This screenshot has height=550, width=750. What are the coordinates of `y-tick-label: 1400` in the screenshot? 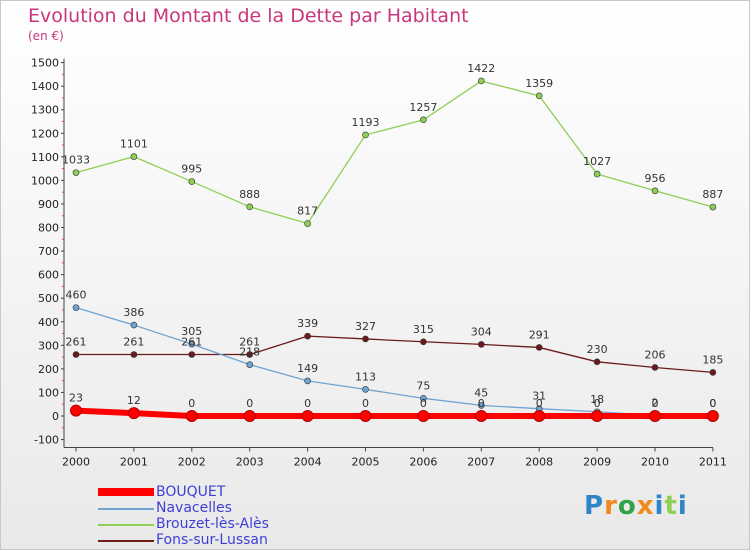 It's located at (45, 86).